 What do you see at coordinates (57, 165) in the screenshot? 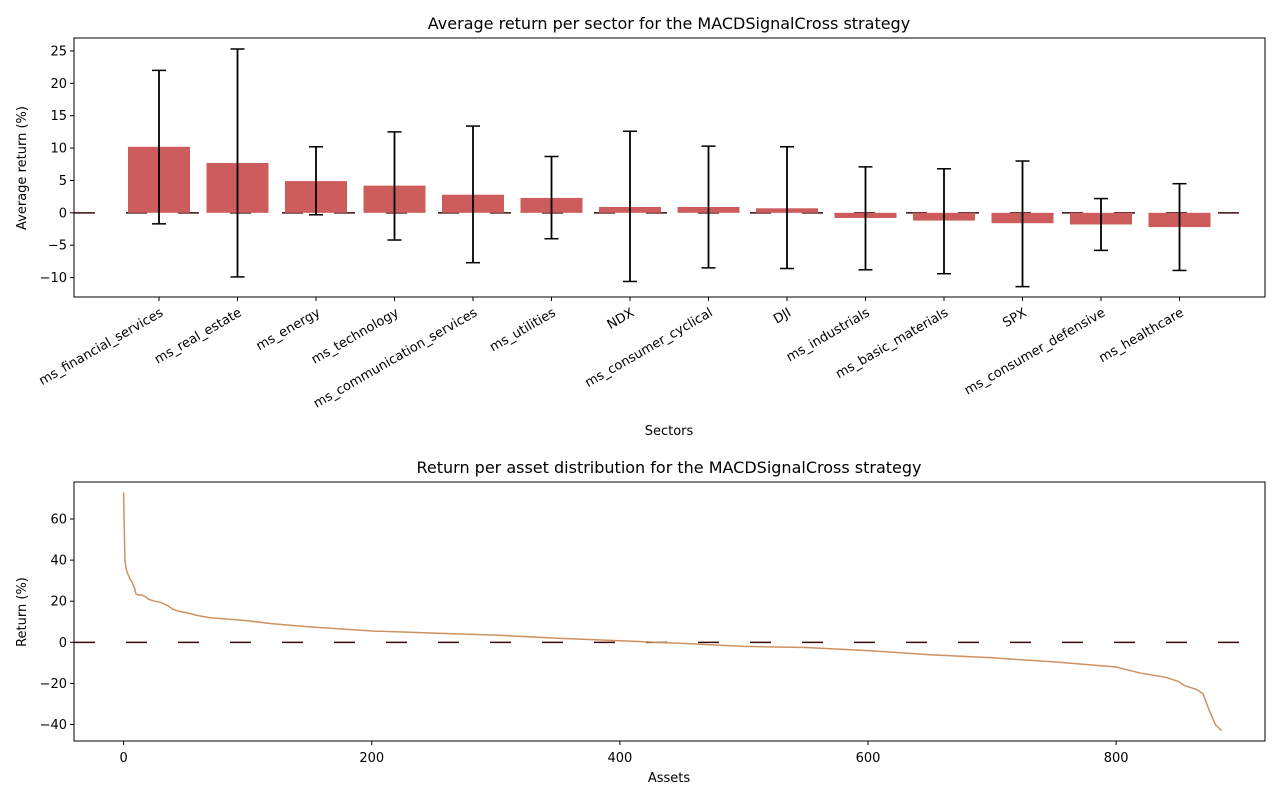
I see `sector-y-ticks: −10 −5 0 5 10 15 20 25` at bounding box center [57, 165].